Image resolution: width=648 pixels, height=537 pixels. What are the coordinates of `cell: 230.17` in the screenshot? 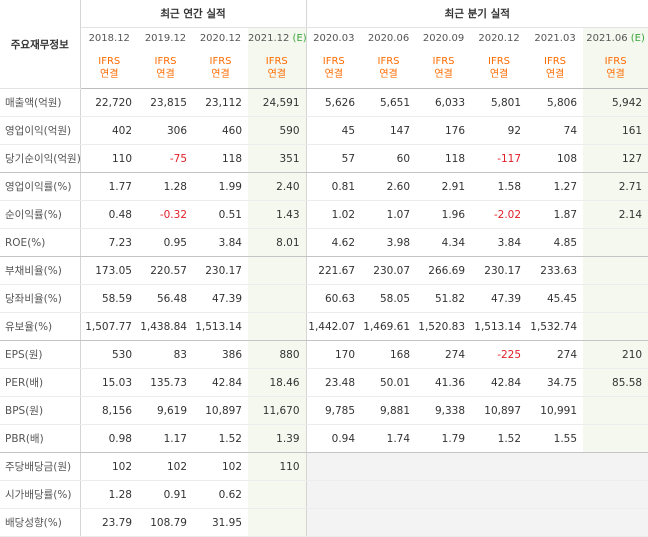 It's located at (499, 270).